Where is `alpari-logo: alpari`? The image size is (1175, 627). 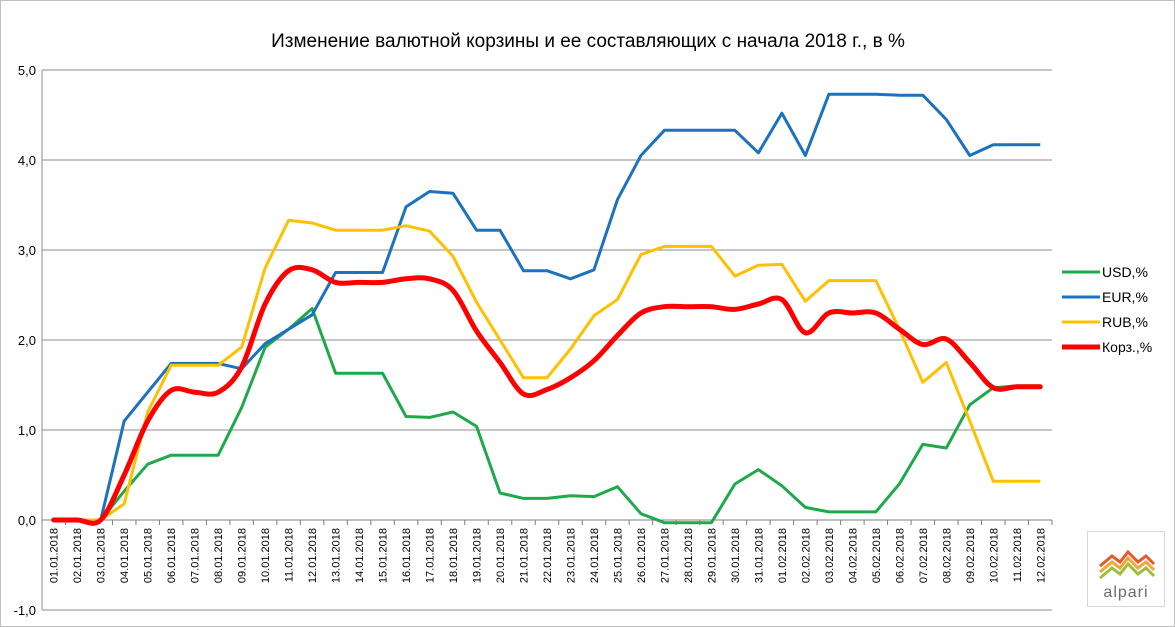 alpari-logo: alpari is located at coordinates (1126, 569).